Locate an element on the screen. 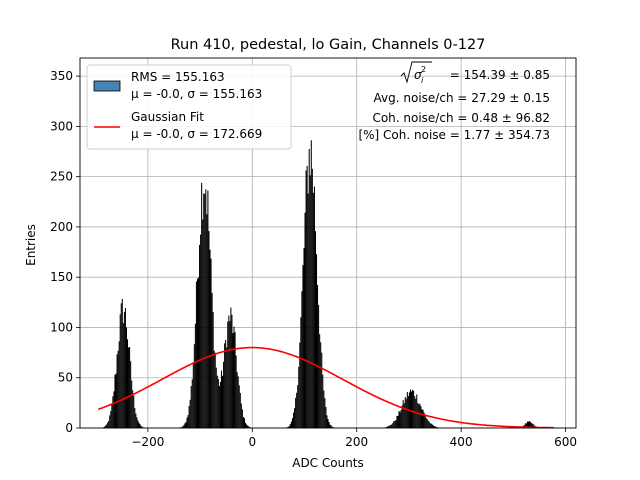 This screenshot has width=640, height=480. legend-fit-line2: μ = -0.0, σ = 172.669 is located at coordinates (196, 134).